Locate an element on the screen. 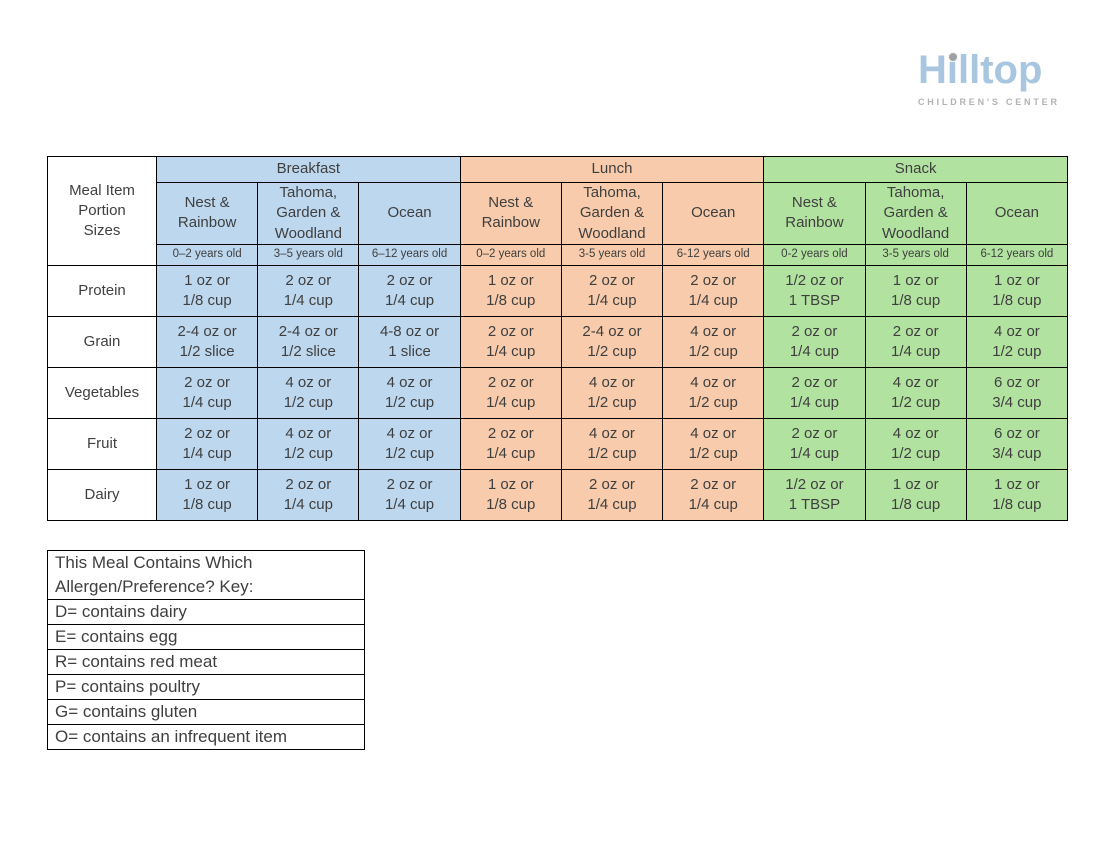 Image resolution: width=1101 pixels, height=847 pixels. meal-header-breakfast: Breakfast is located at coordinates (308, 169).